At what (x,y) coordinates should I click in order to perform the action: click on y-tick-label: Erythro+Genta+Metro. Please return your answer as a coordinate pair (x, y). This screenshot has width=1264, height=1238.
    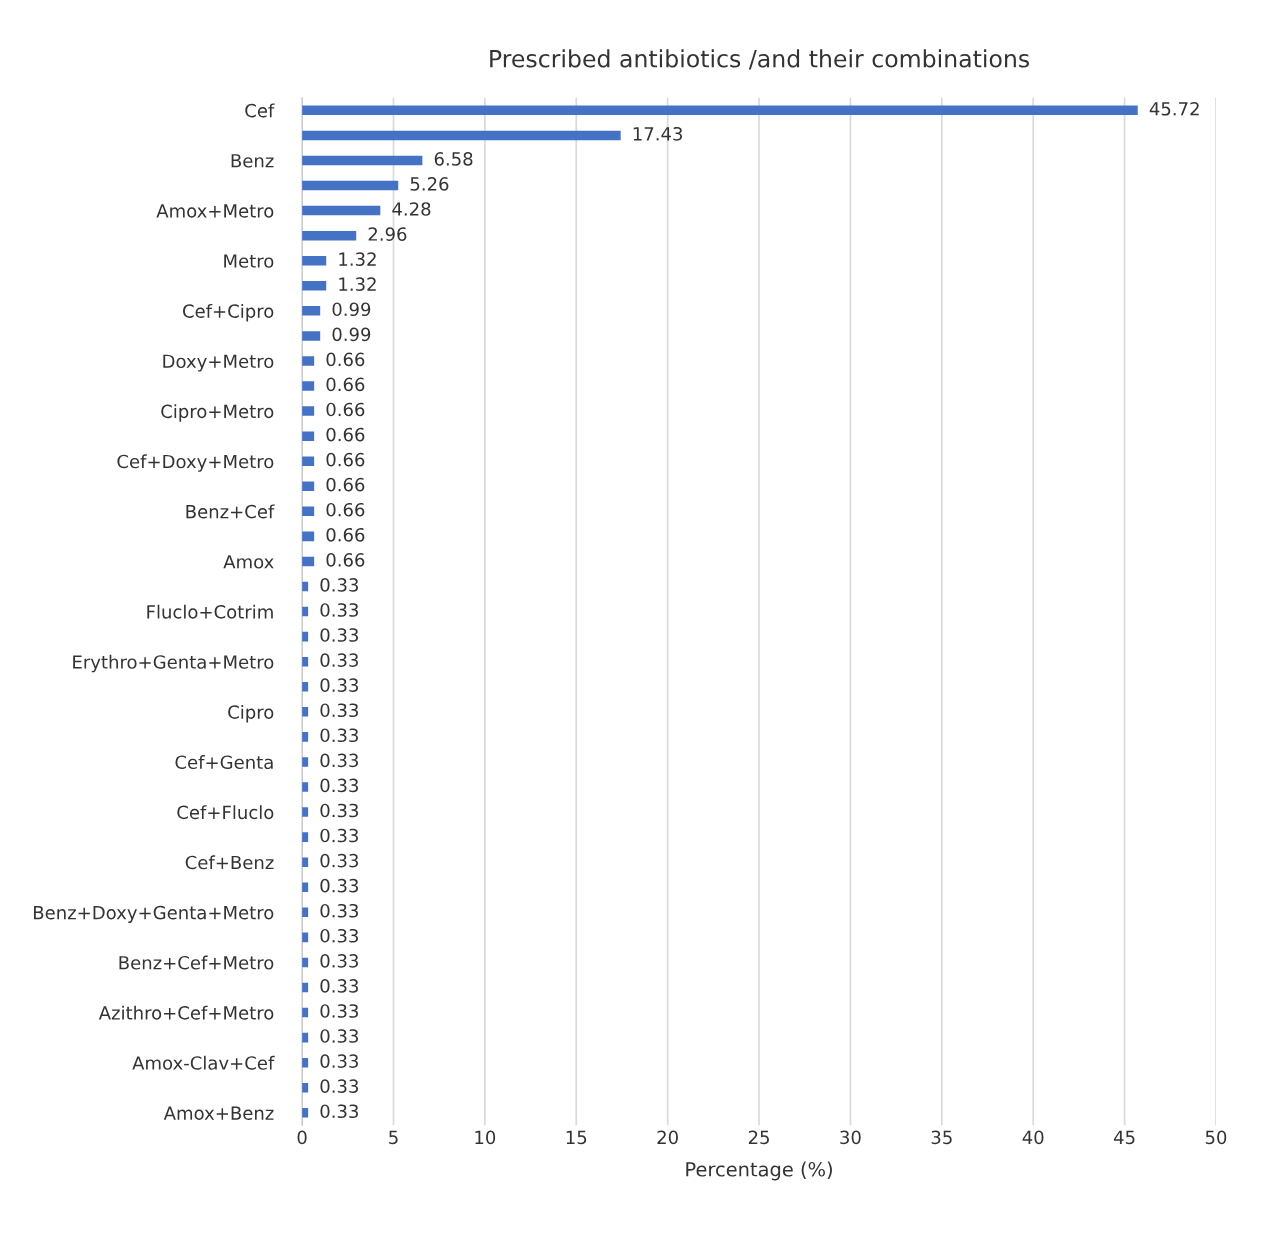
    Looking at the image, I should click on (173, 663).